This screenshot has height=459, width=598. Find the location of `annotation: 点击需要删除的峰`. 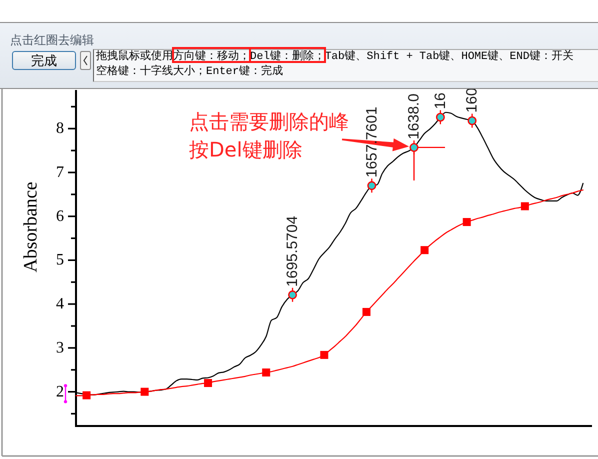

annotation: 点击需要删除的峰 is located at coordinates (269, 121).